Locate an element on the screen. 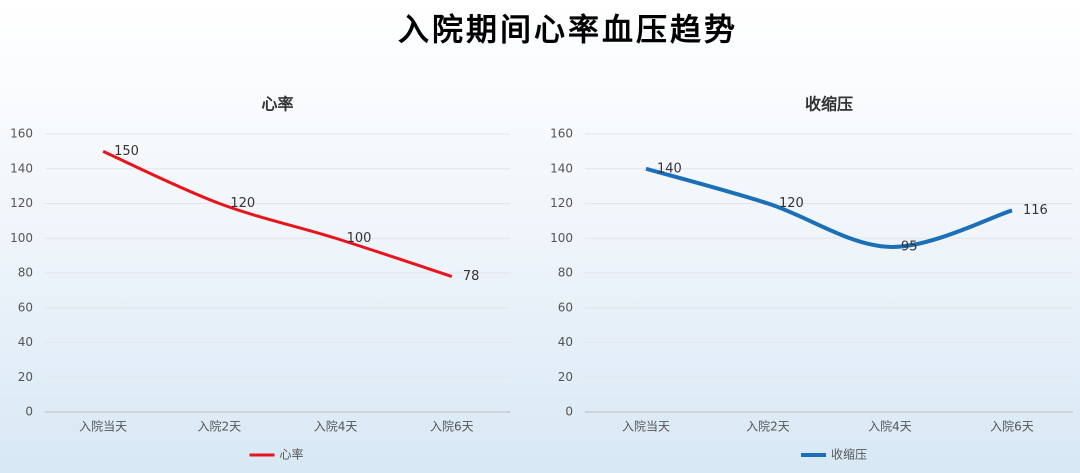 This screenshot has width=1080, height=473. data-label: 95 is located at coordinates (909, 246).